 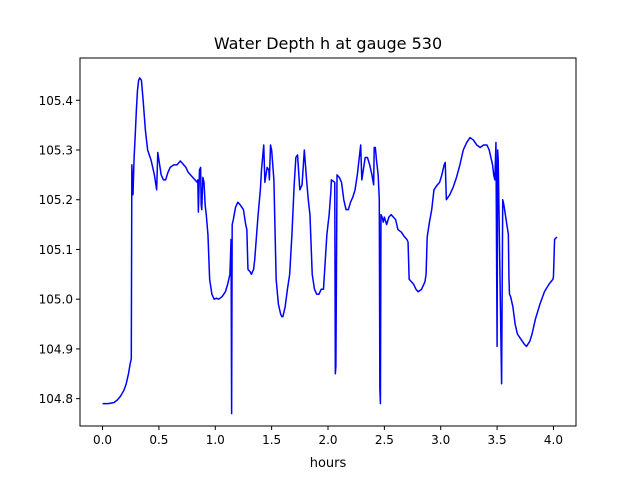 What do you see at coordinates (497, 440) in the screenshot?
I see `x-tick-label: 3.5` at bounding box center [497, 440].